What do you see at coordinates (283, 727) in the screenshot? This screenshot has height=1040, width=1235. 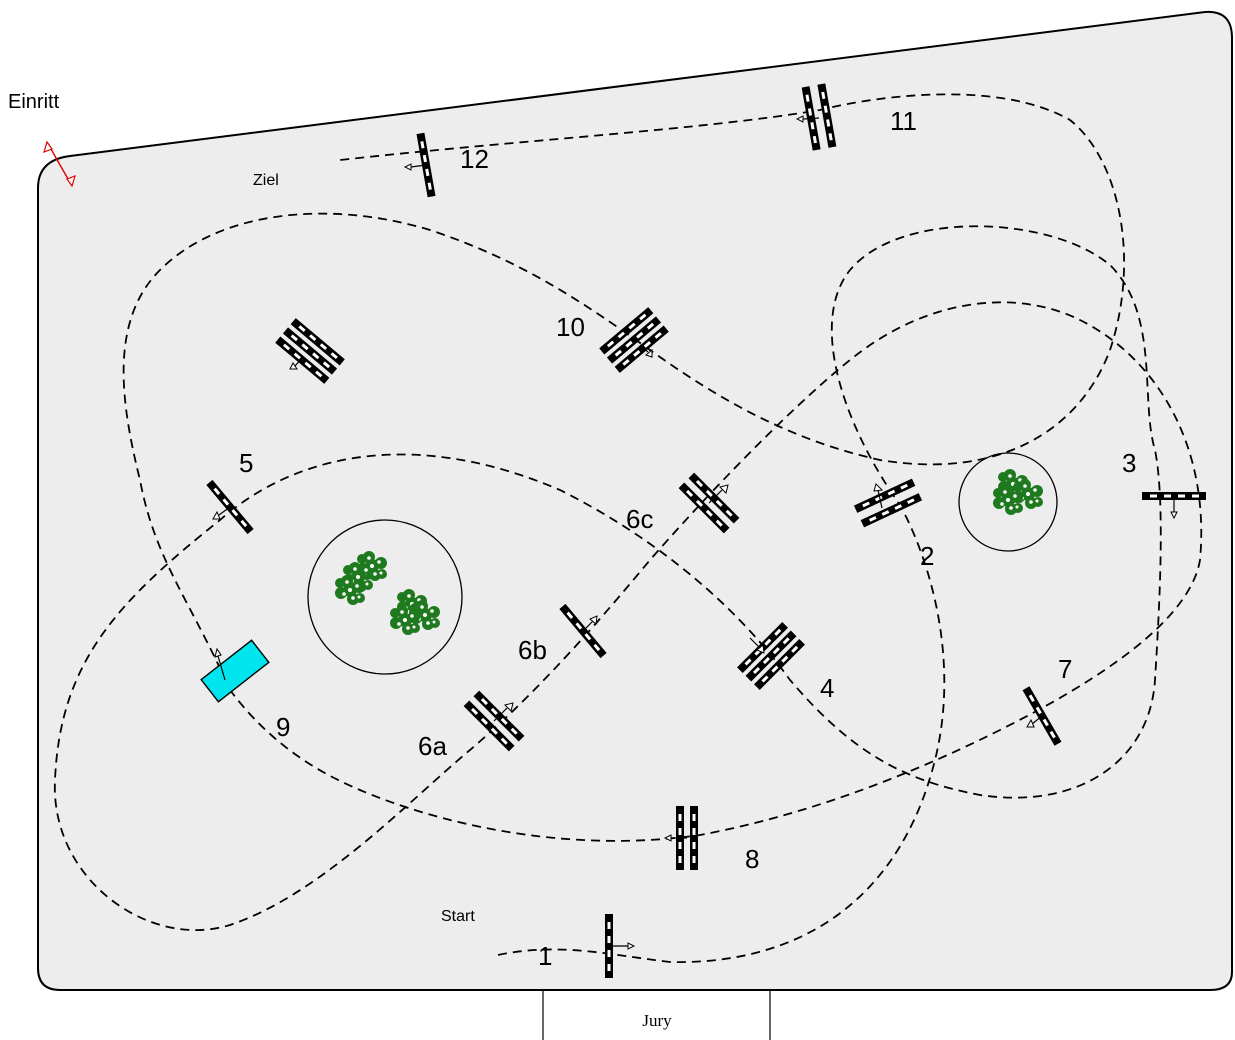 I see `obstacle-label-9: 9` at bounding box center [283, 727].